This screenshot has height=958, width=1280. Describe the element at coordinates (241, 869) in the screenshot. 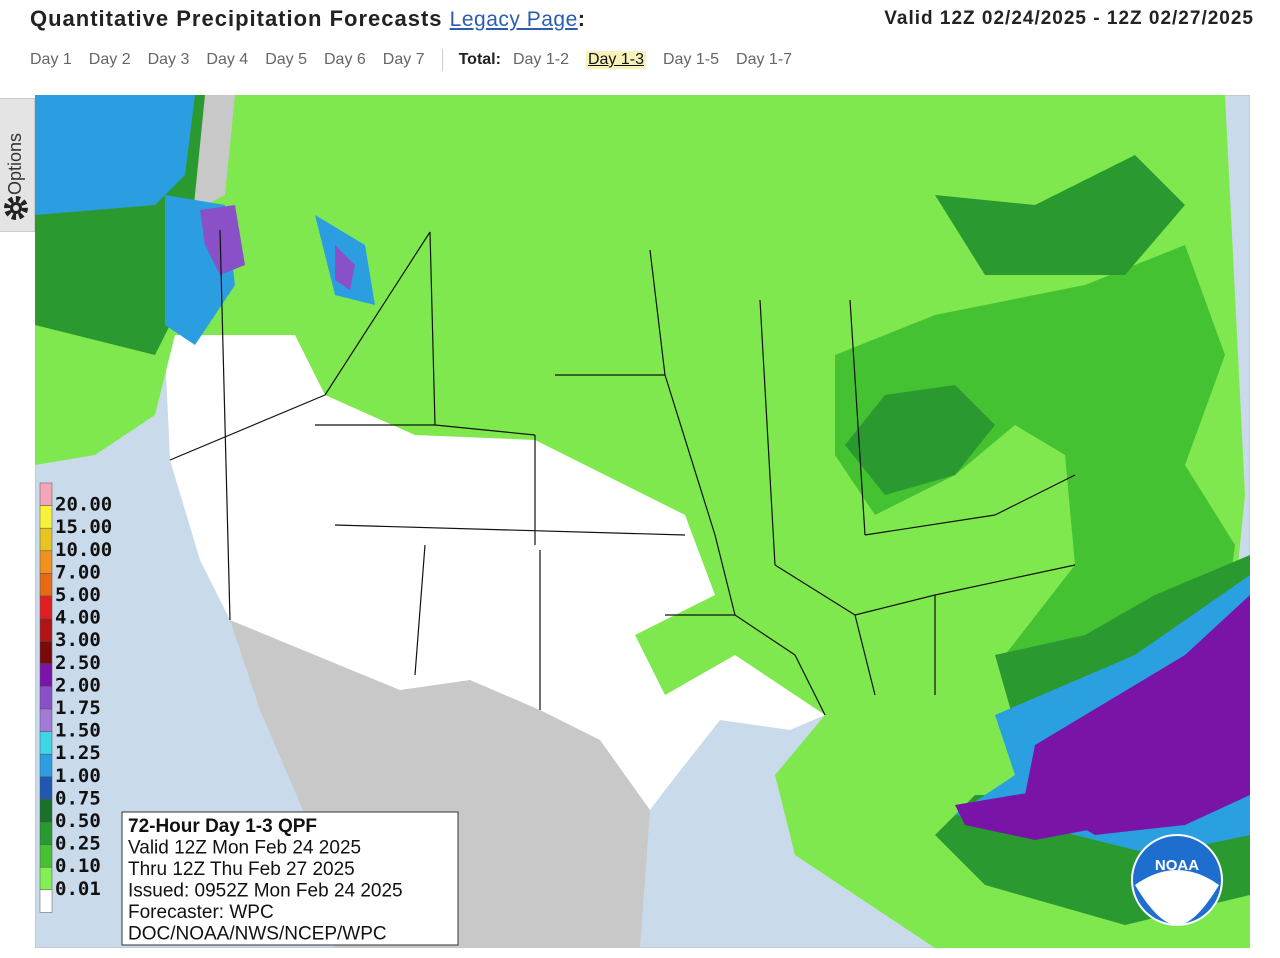

I see `info-line: Thru 12Z Thu Feb 27 2025` at that location.